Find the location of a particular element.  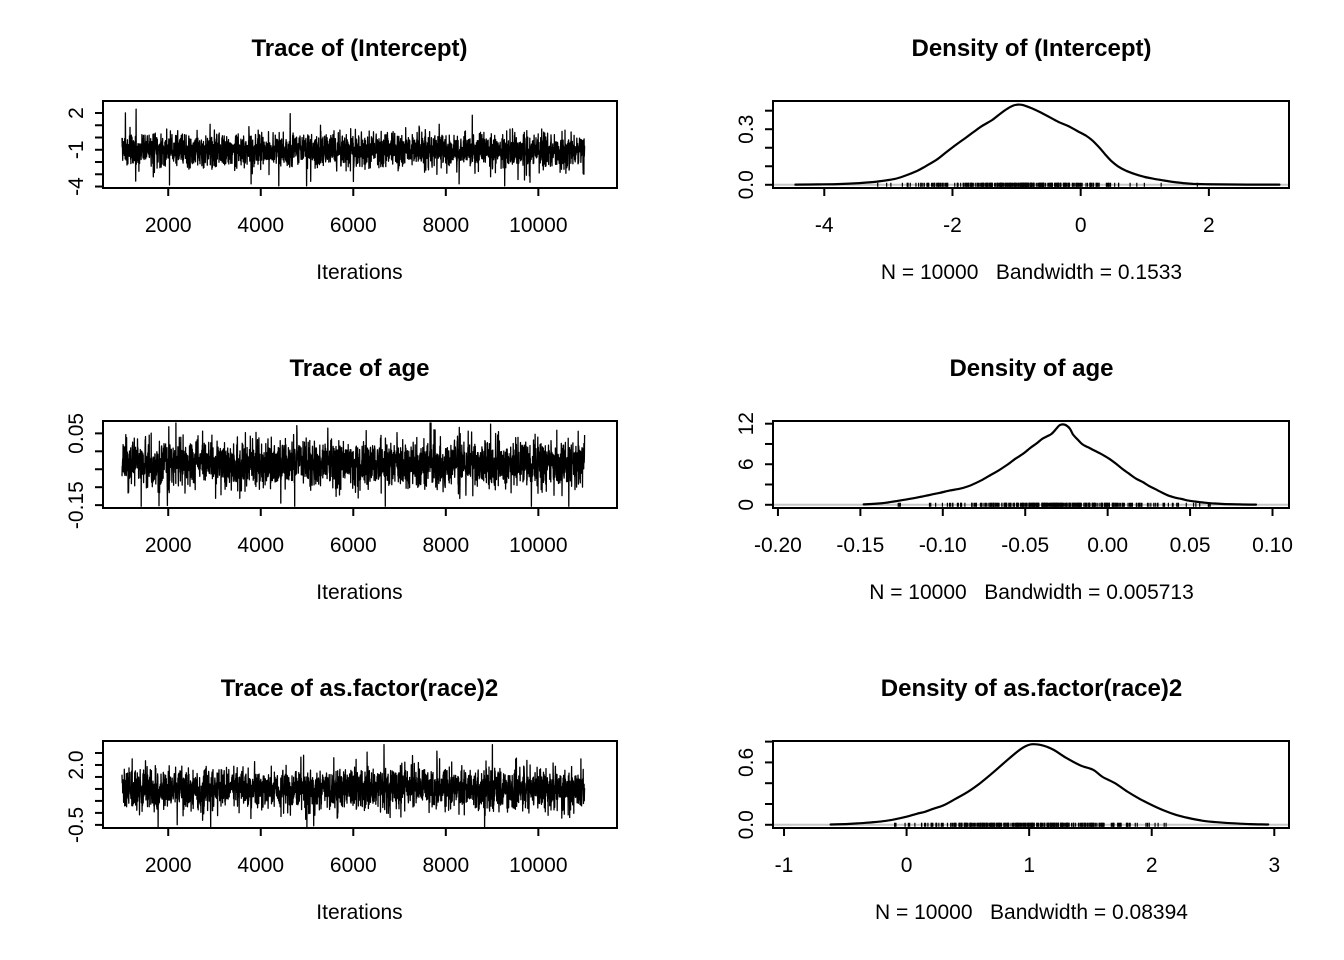

x-tick-label: -4 is located at coordinates (824, 225).